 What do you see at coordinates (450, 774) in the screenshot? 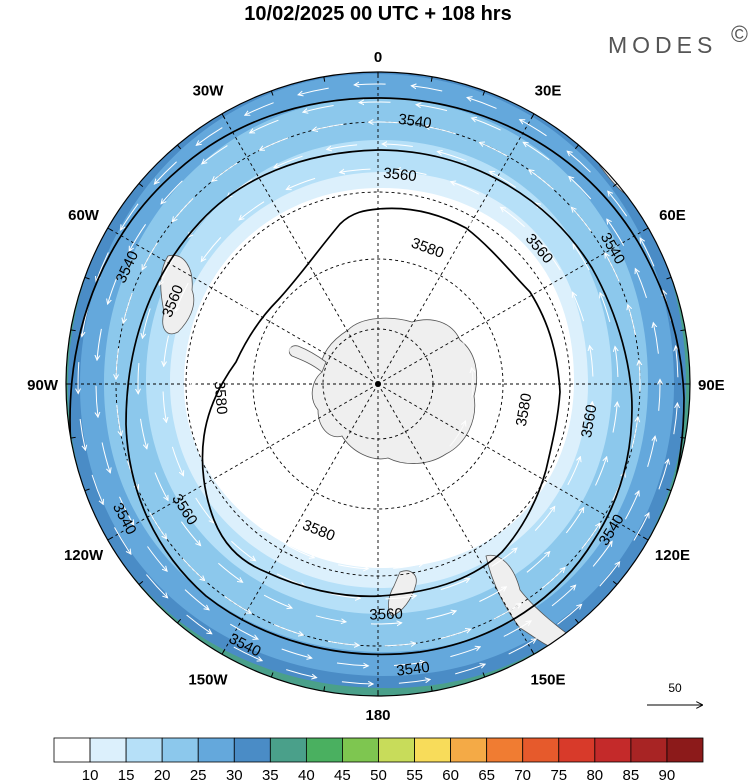
I see `colorbar-tick-label: 60` at bounding box center [450, 774].